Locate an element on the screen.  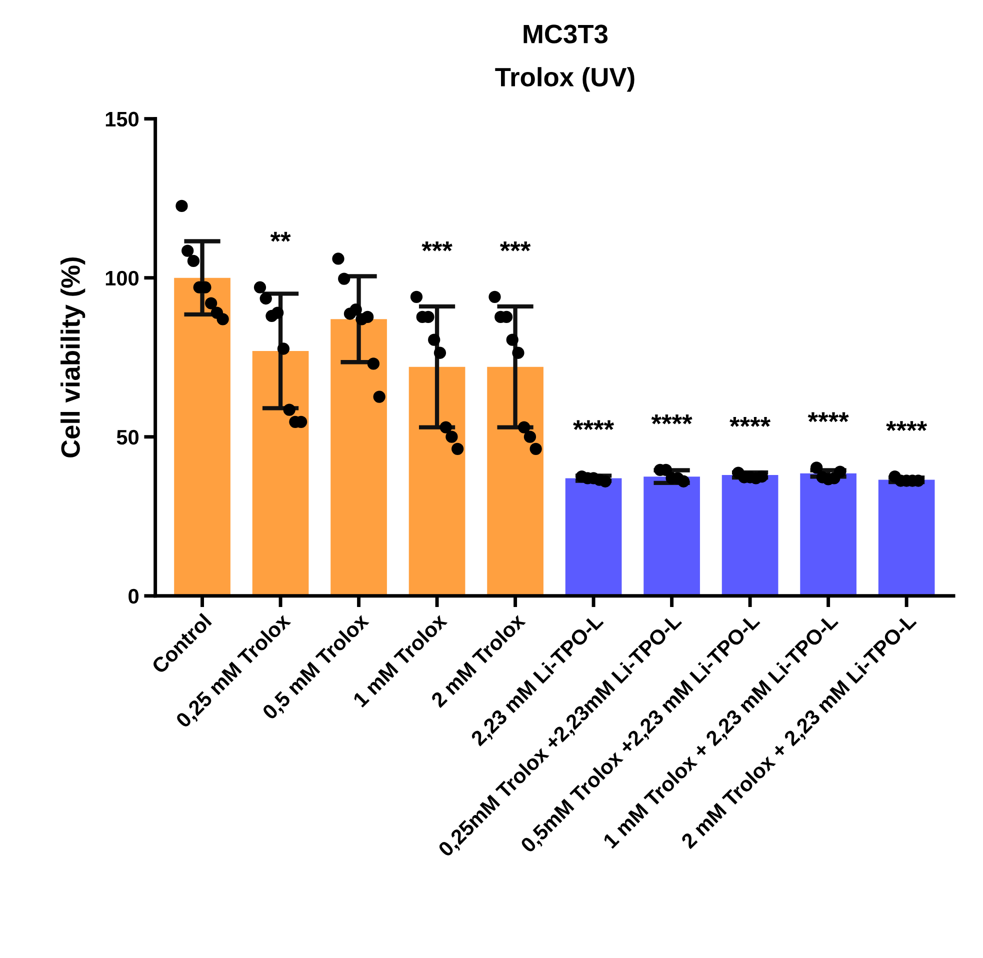
y-tick-label: 0 is located at coordinates (133, 596).